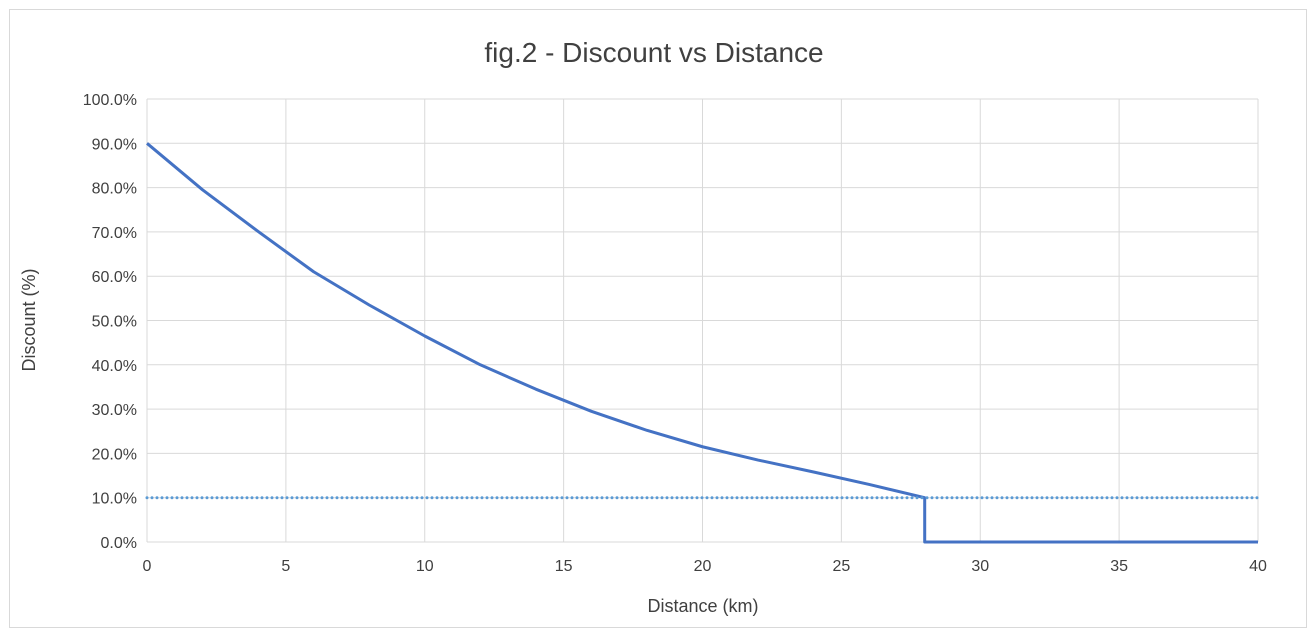 The width and height of the screenshot is (1316, 637). I want to click on y-tick-label: 100.0%, so click(110, 100).